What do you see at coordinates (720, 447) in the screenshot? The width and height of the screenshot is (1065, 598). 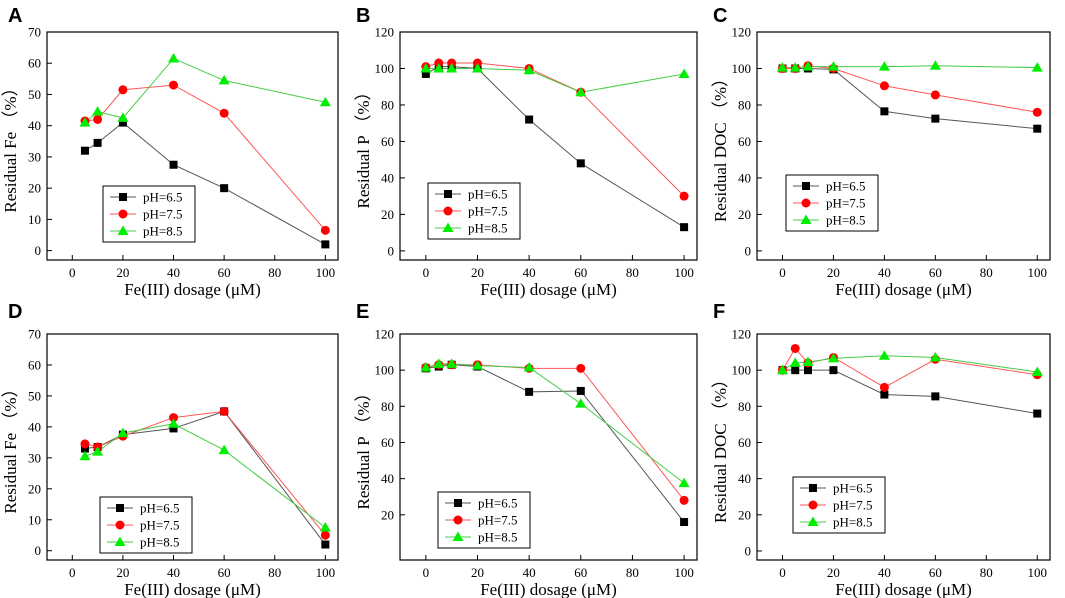 I see `y-axis-title: Residual DOC （%）` at bounding box center [720, 447].